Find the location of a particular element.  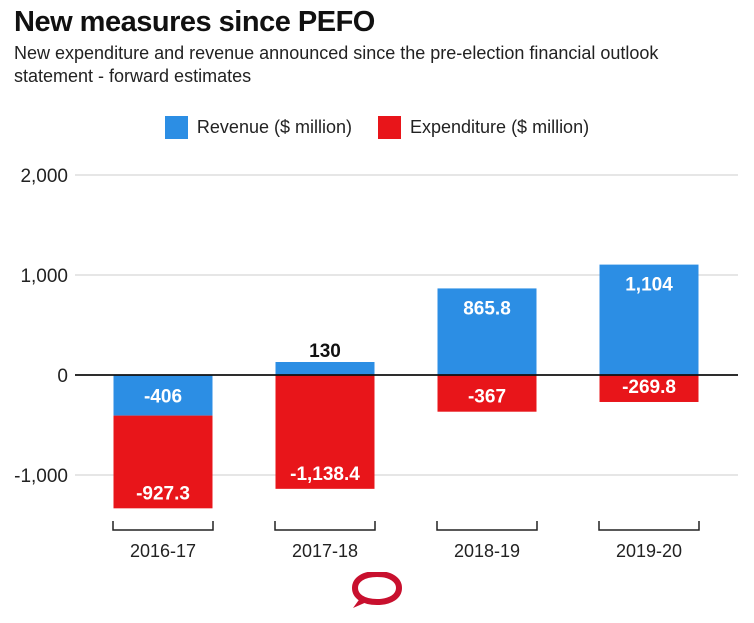

legend-swatch-revenue is located at coordinates (176, 127).